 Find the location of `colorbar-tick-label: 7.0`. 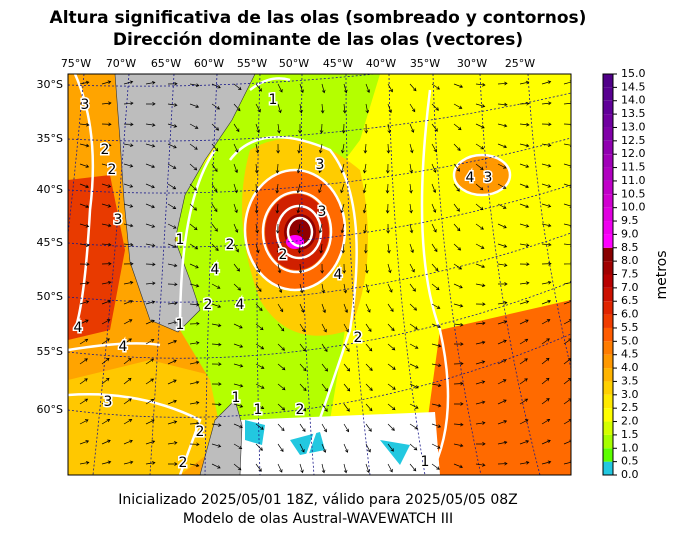

colorbar-tick-label: 7.0 is located at coordinates (630, 287).